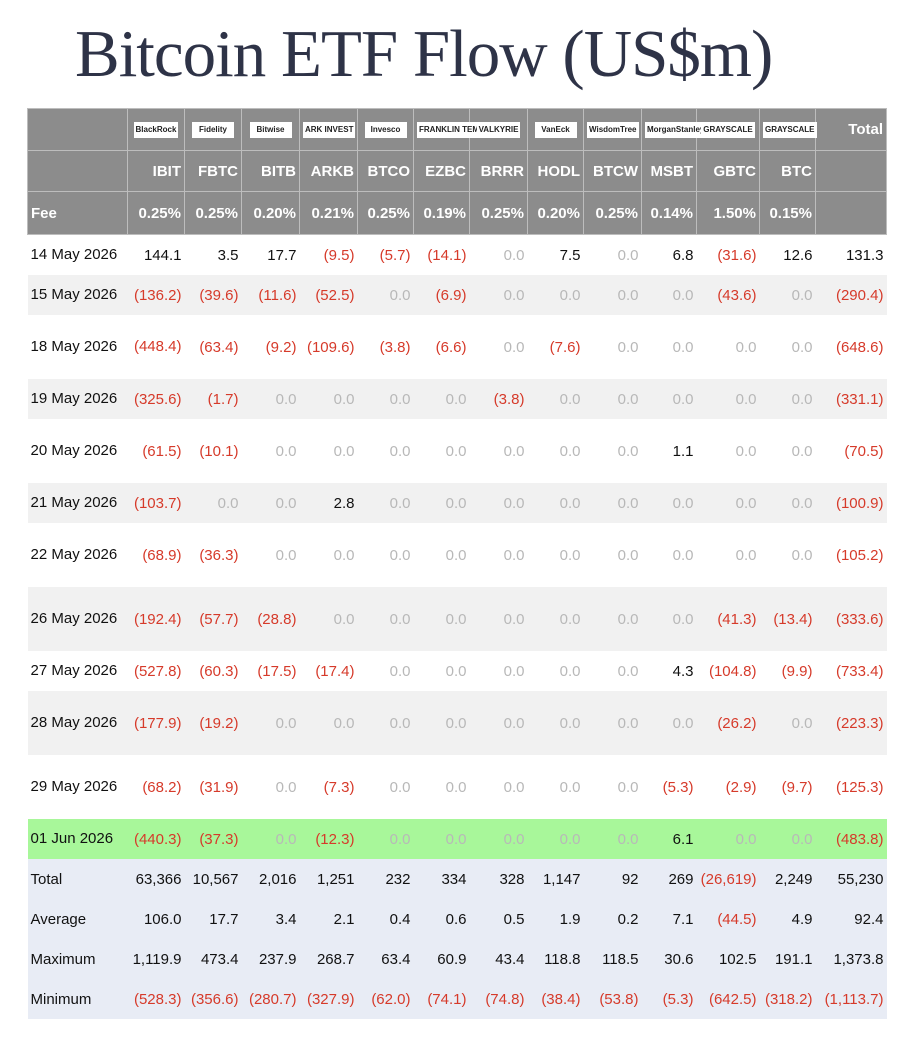 The image size is (908, 1040). Describe the element at coordinates (339, 787) in the screenshot. I see `flow-cell: (7.3)` at that location.